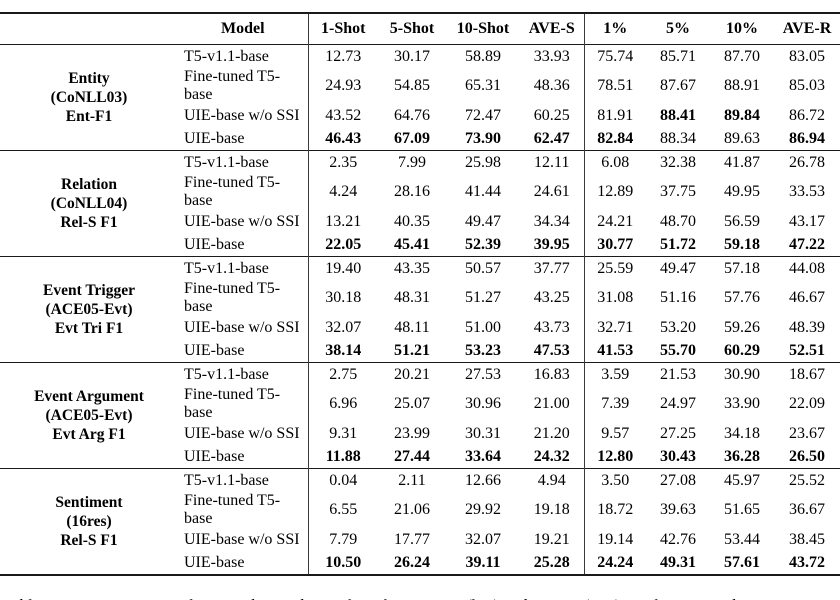 This screenshot has width=840, height=600. What do you see at coordinates (412, 374) in the screenshot?
I see `value-cell: 20.21` at bounding box center [412, 374].